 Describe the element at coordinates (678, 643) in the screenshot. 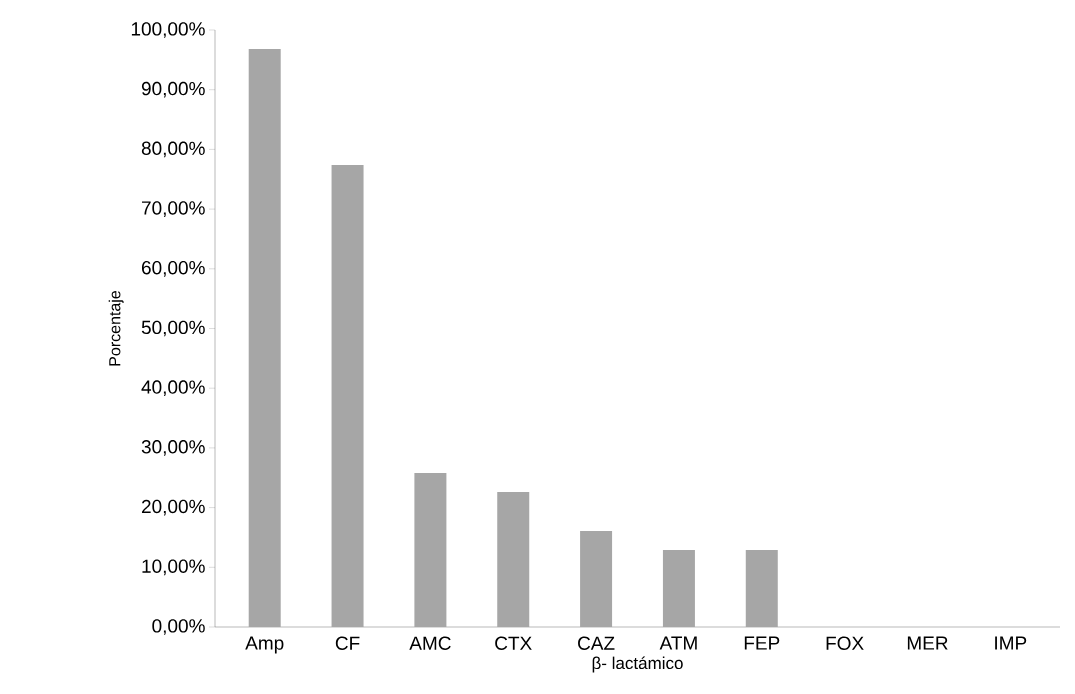

I see `x-tick-label: ATM` at that location.